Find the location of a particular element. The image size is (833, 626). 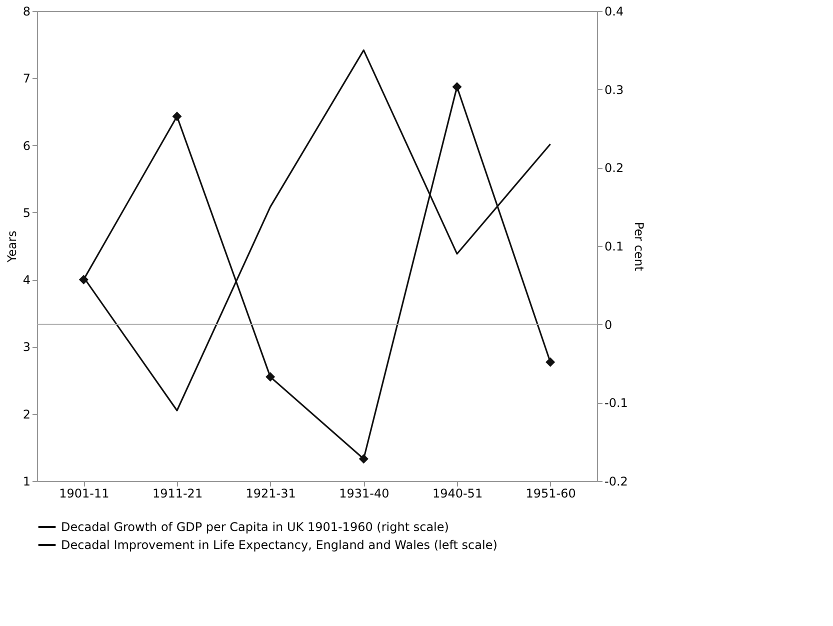

y-tick-label: 8 is located at coordinates (26, 11).